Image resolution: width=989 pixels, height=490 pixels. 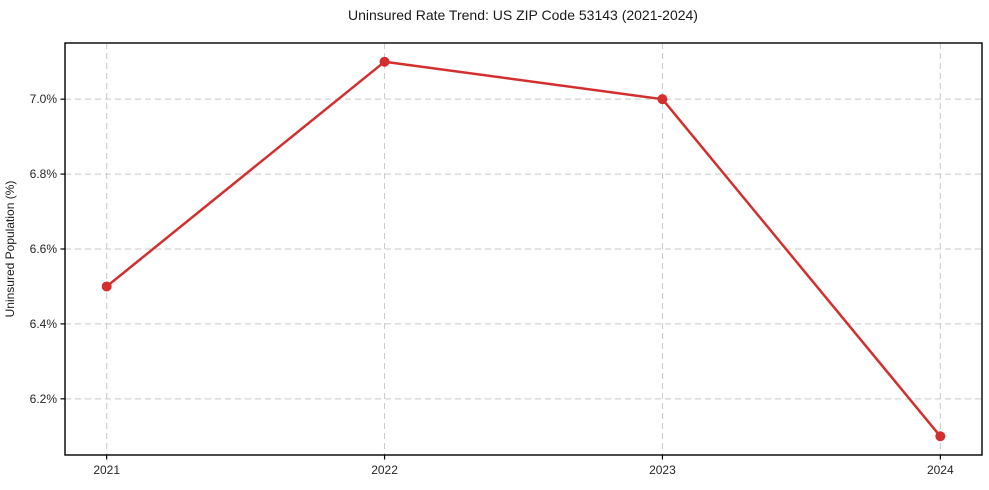 What do you see at coordinates (106, 470) in the screenshot?
I see `x-tick-label: 2021` at bounding box center [106, 470].